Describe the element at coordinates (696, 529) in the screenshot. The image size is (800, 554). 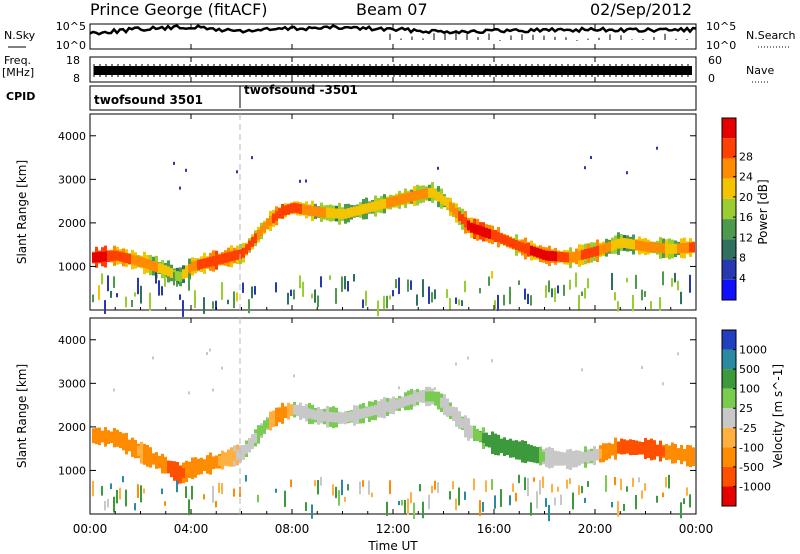
I see `xtick-label: 00:00` at that location.